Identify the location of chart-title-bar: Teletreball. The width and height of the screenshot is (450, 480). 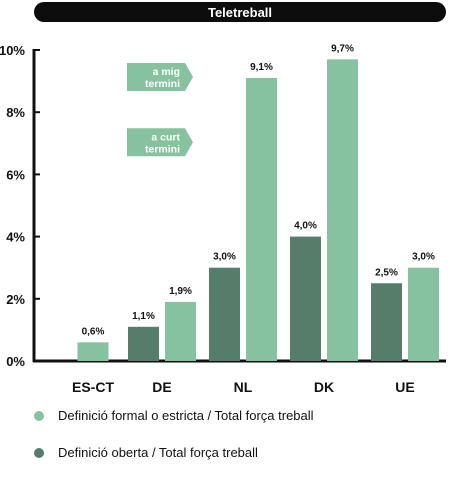
(240, 12).